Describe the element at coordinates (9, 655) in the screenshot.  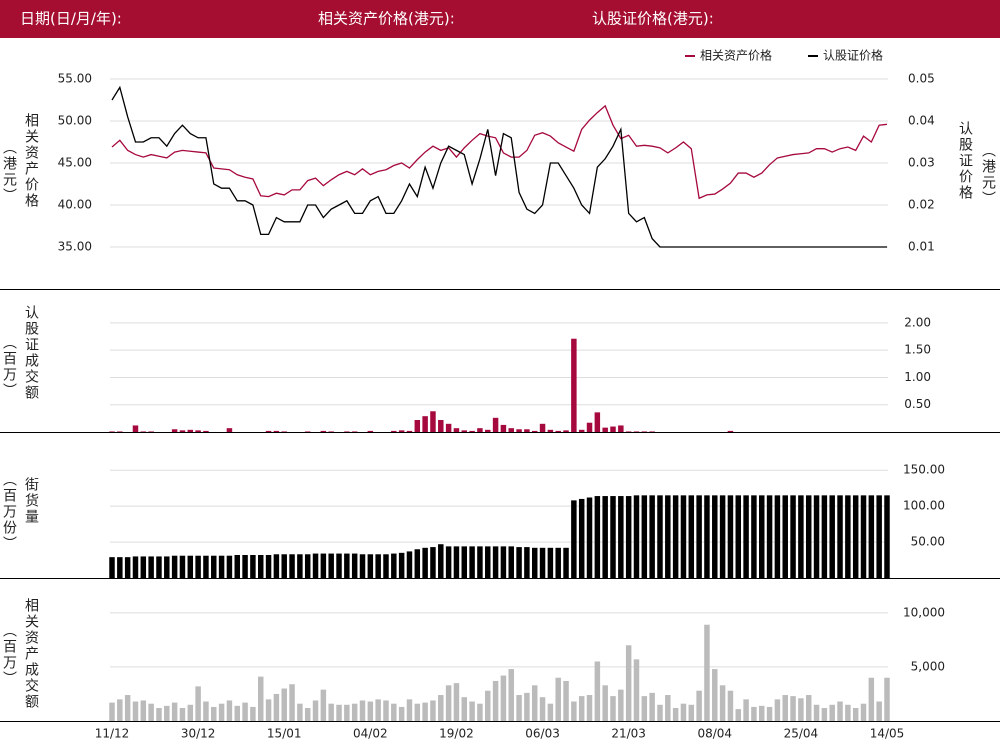
I see `y-axis-unit: （百万）` at that location.